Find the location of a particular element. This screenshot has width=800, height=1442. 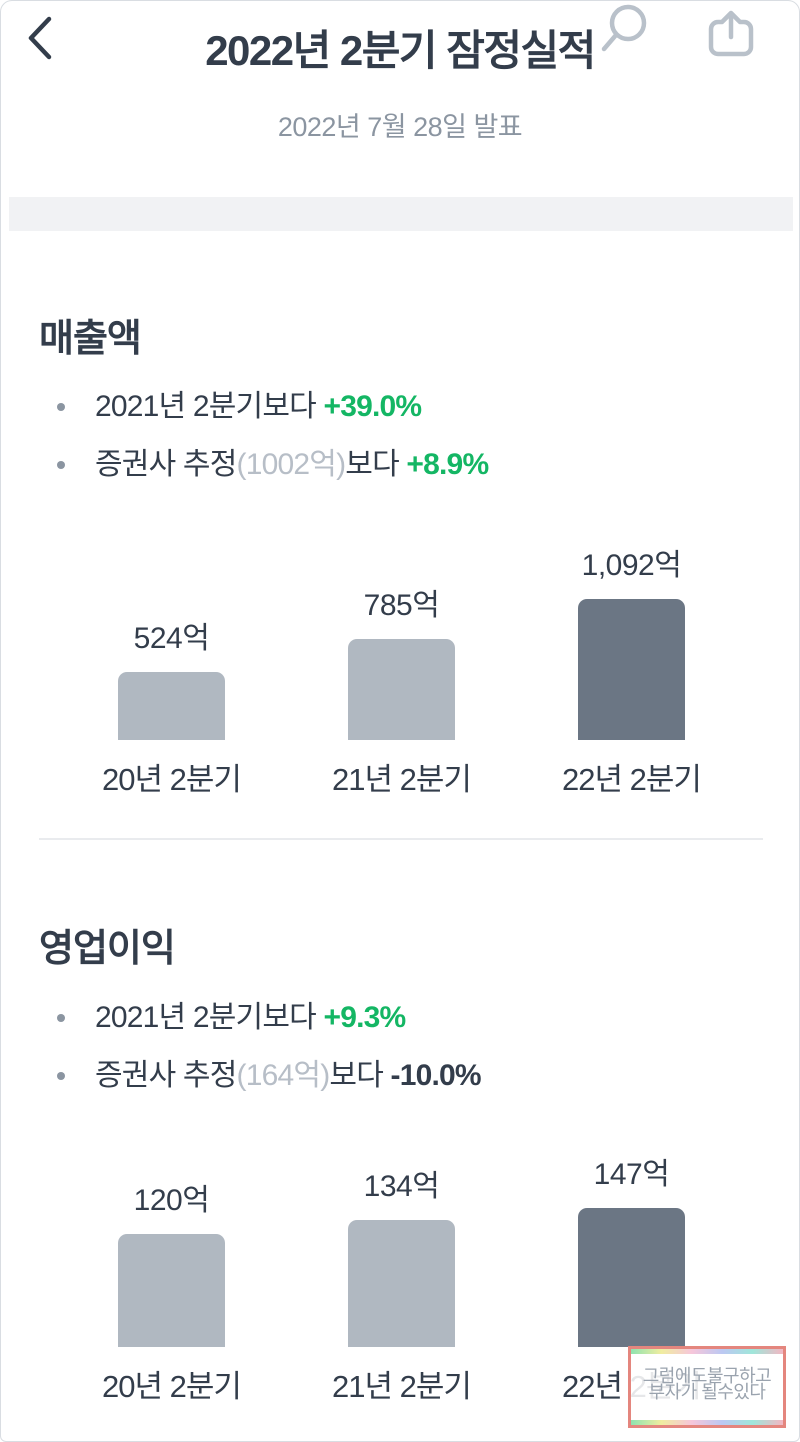

bullet-text: 증권사 추정(1002억)보다 +8.9% is located at coordinates (292, 464).